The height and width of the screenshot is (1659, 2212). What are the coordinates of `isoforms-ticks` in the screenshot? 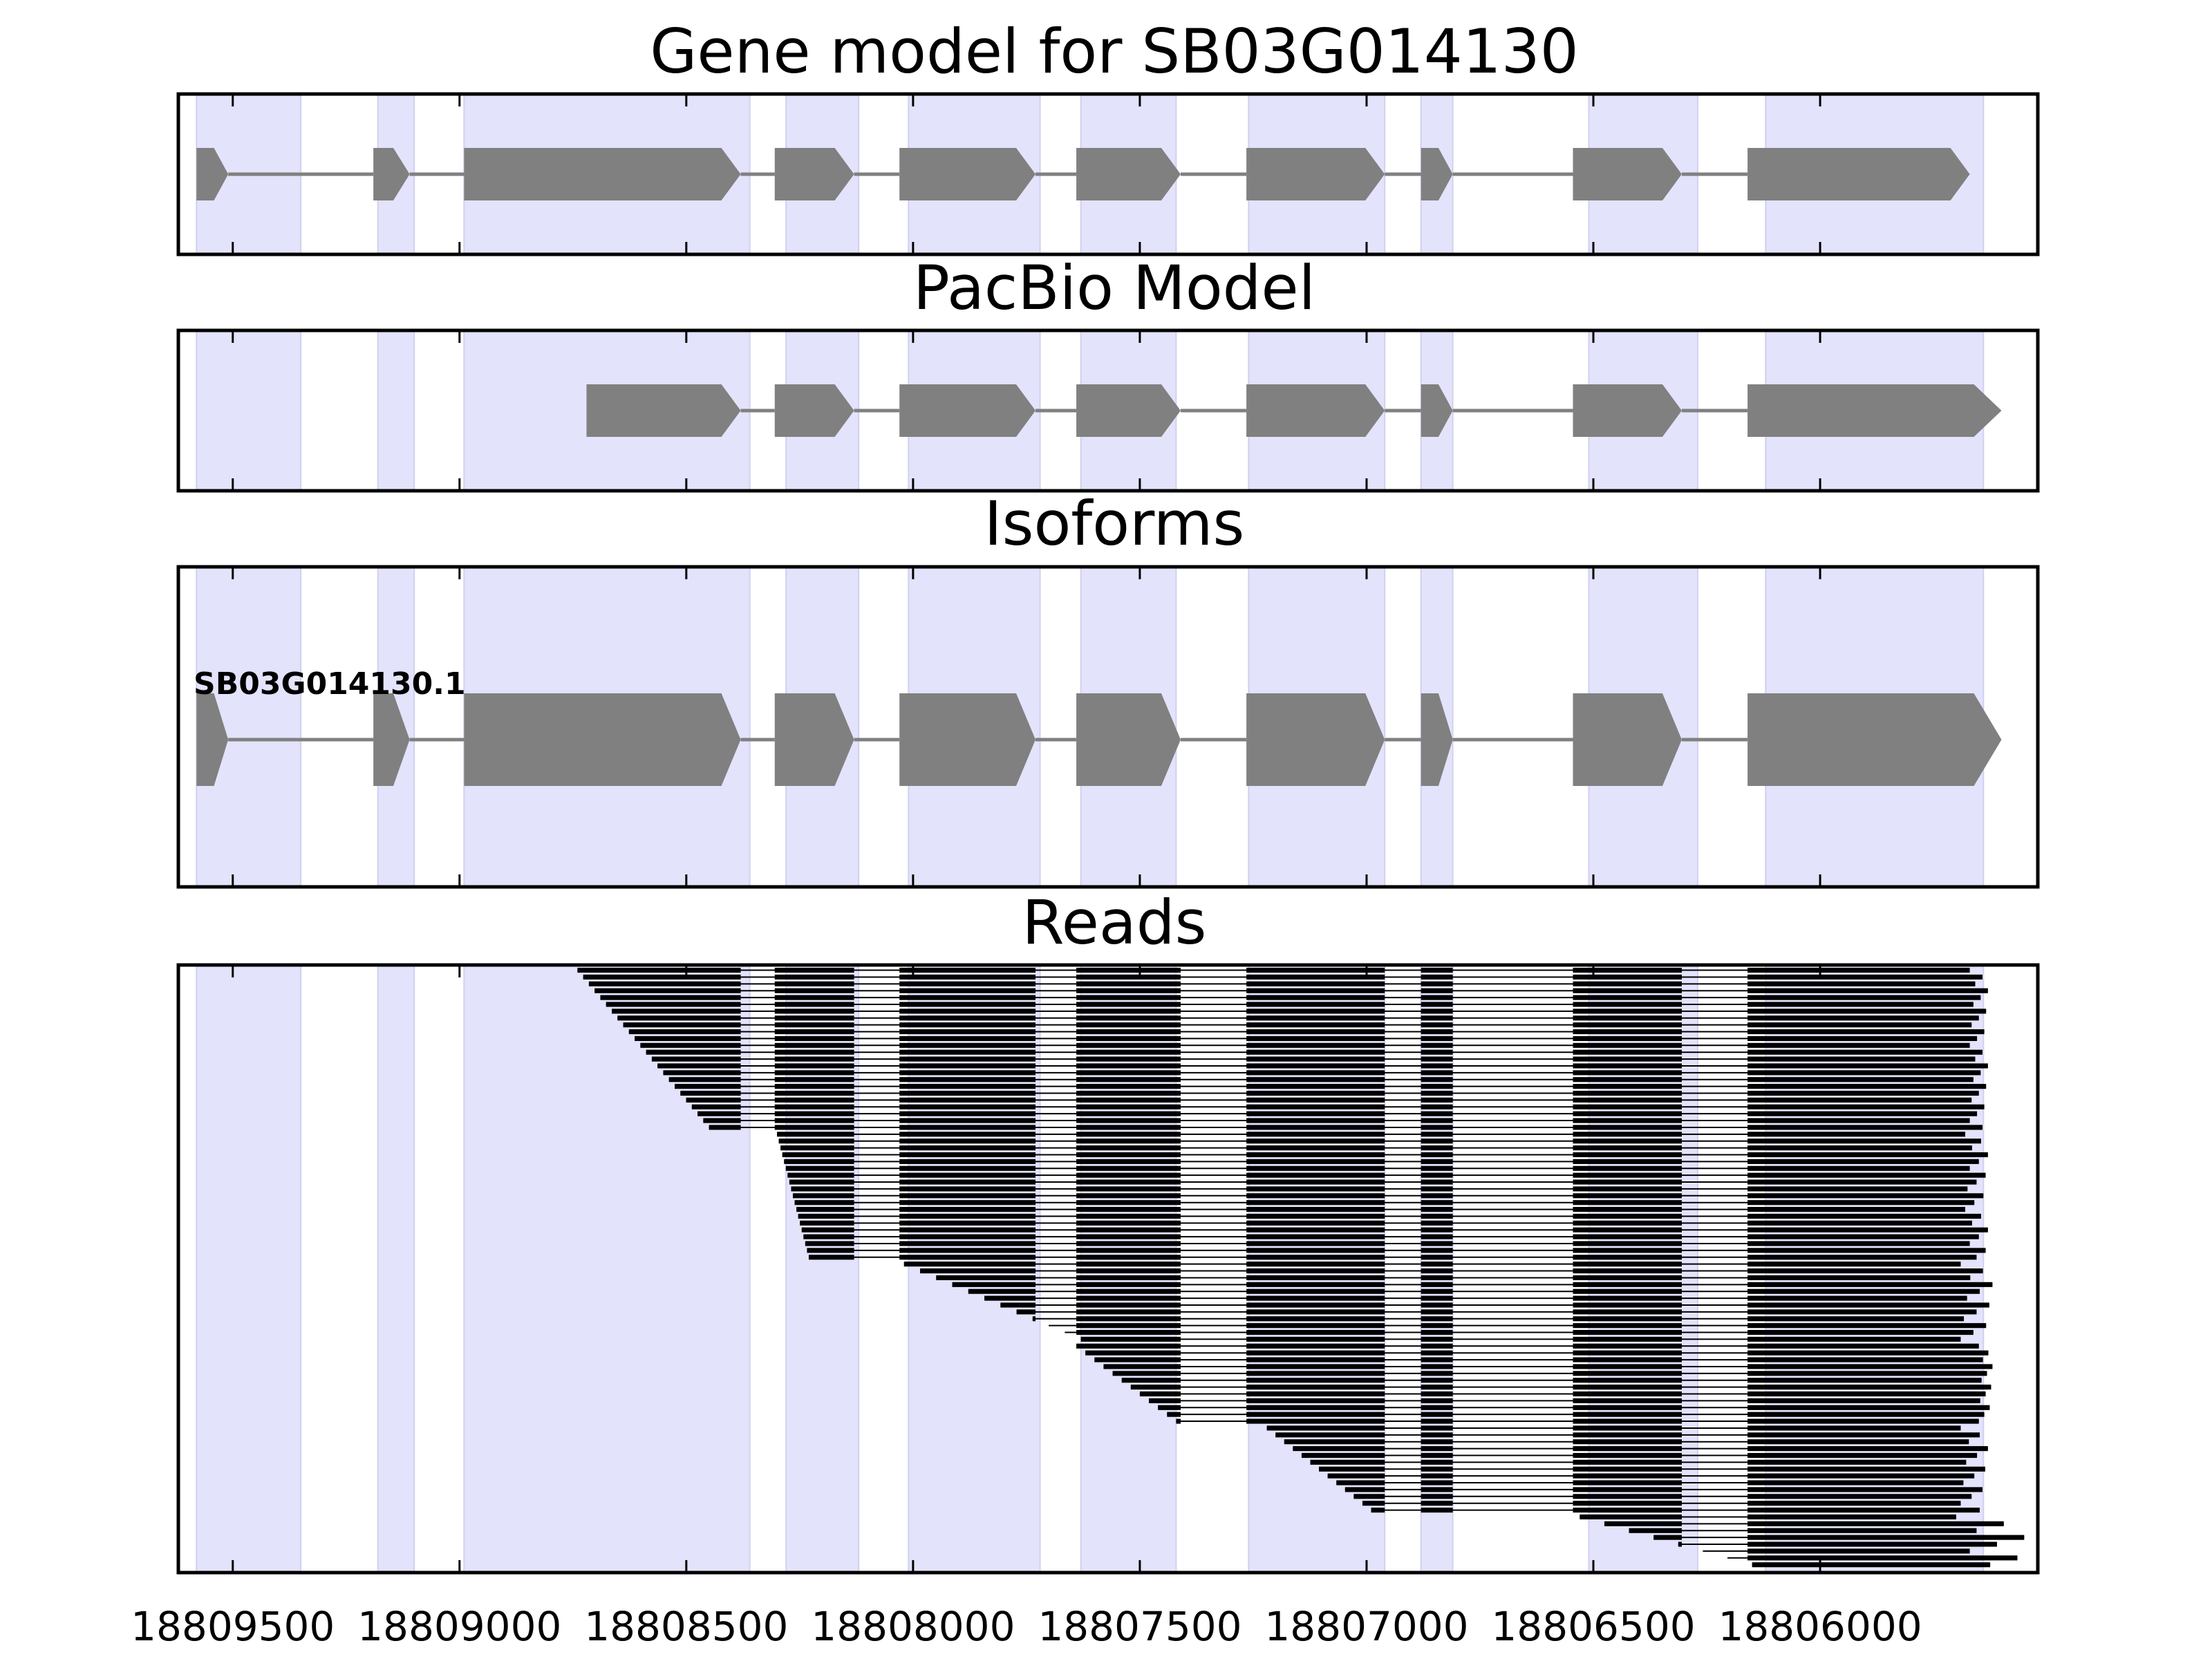 It's located at (1026, 727).